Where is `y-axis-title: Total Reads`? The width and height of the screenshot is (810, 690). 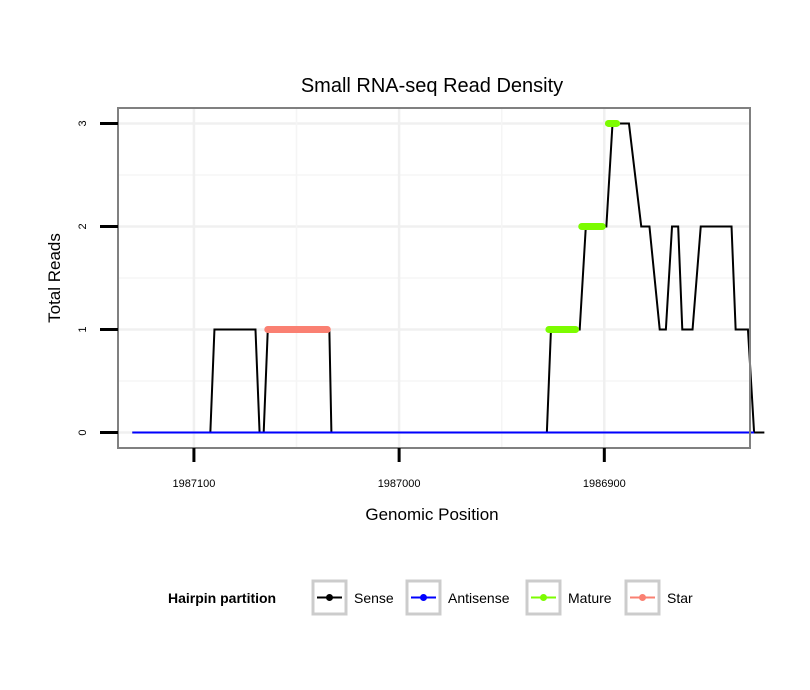
y-axis-title: Total Reads is located at coordinates (54, 278).